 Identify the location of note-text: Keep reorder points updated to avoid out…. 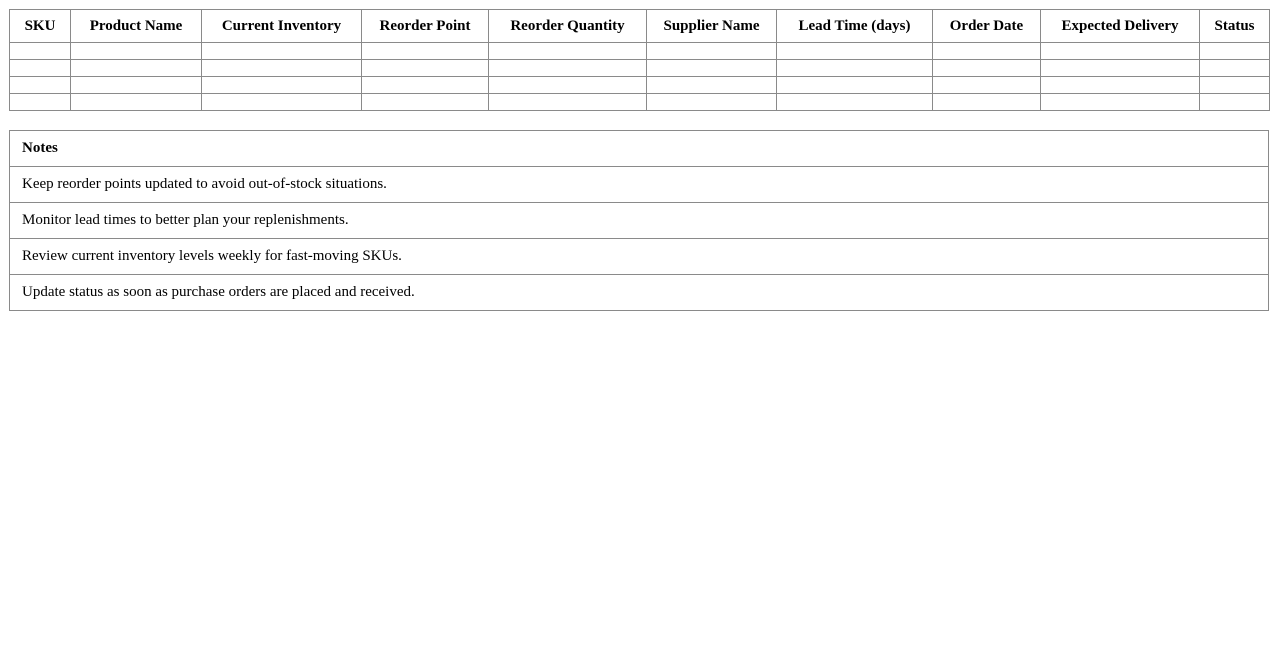
(639, 184).